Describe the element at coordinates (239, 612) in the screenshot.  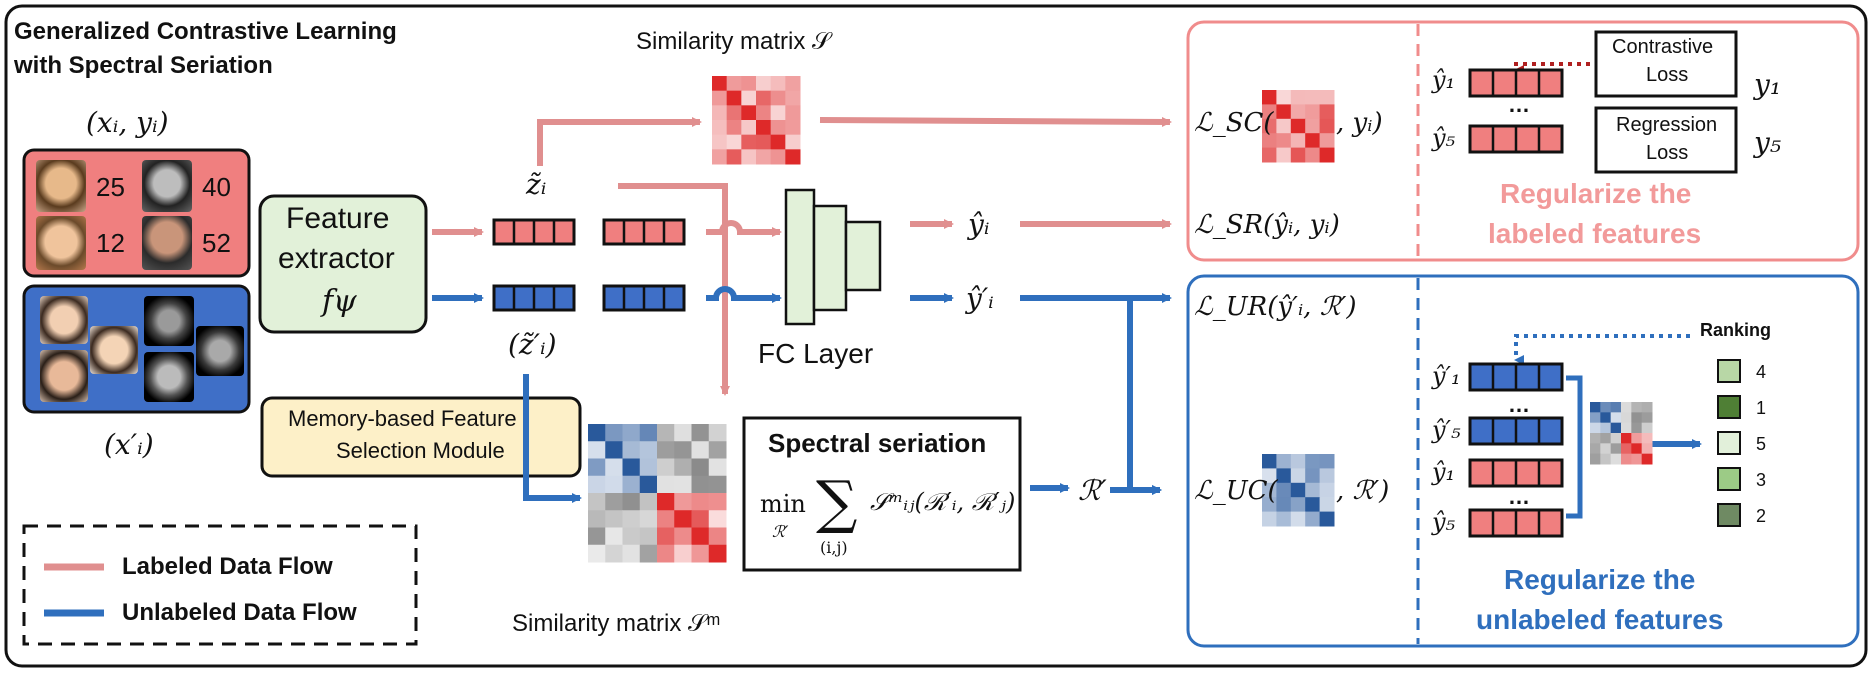
I see `legend-unlabeled-text: Unlabeled Data Flow` at that location.